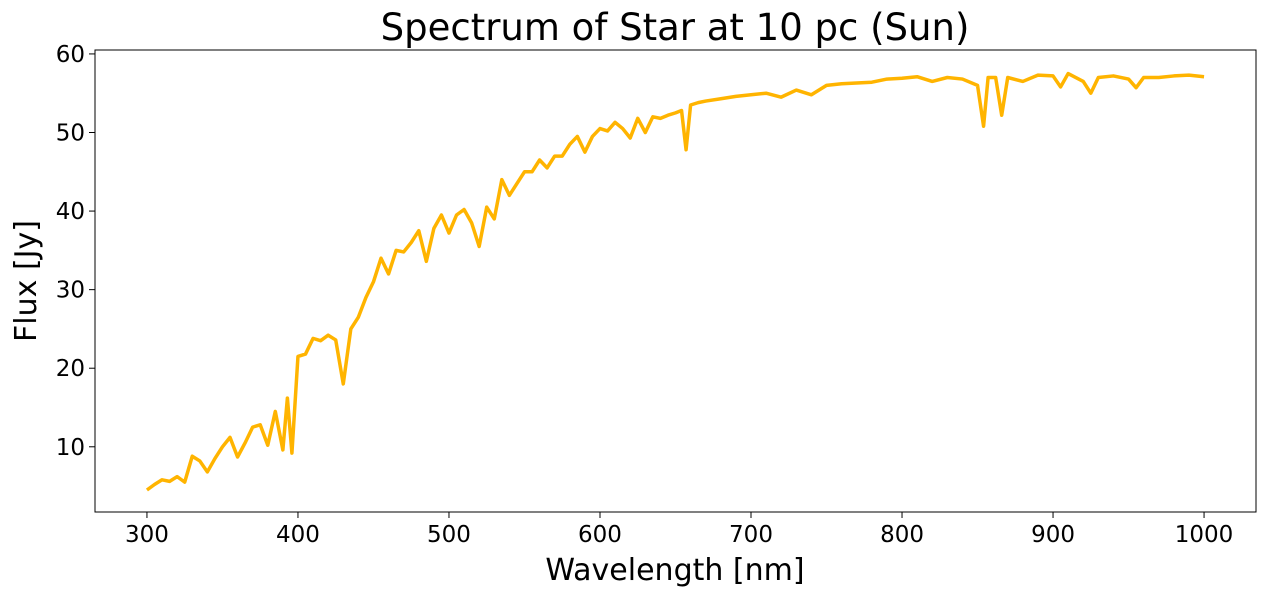 The height and width of the screenshot is (598, 1266). What do you see at coordinates (26, 281) in the screenshot?
I see `y-axis-label: Flux [Jy]` at bounding box center [26, 281].